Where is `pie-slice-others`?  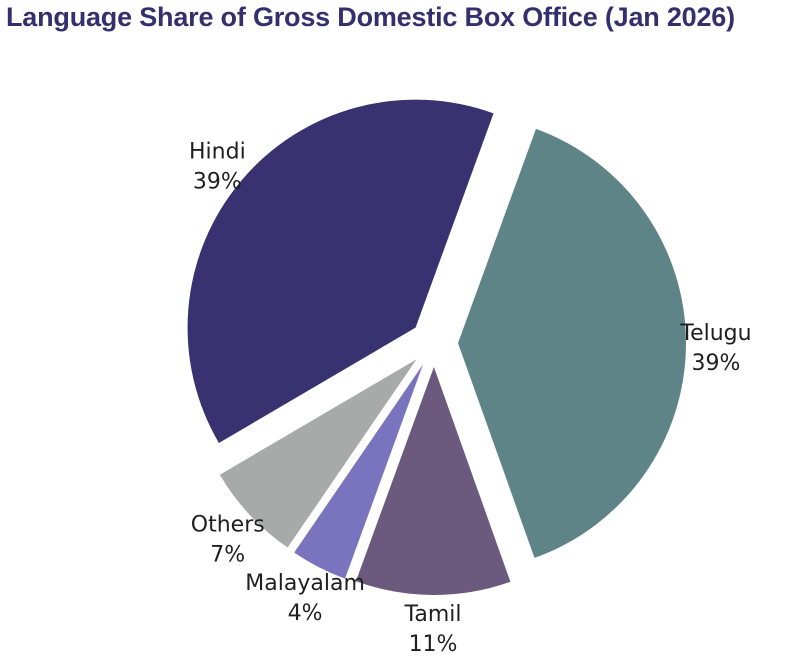
pie-slice-others is located at coordinates (318, 453).